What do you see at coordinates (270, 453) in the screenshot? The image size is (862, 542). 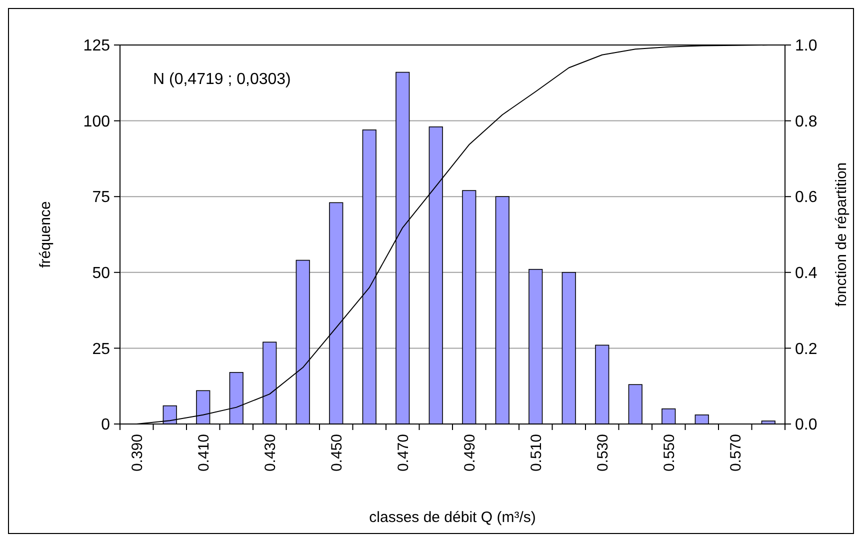 I see `x-tick-label: 0.430` at bounding box center [270, 453].